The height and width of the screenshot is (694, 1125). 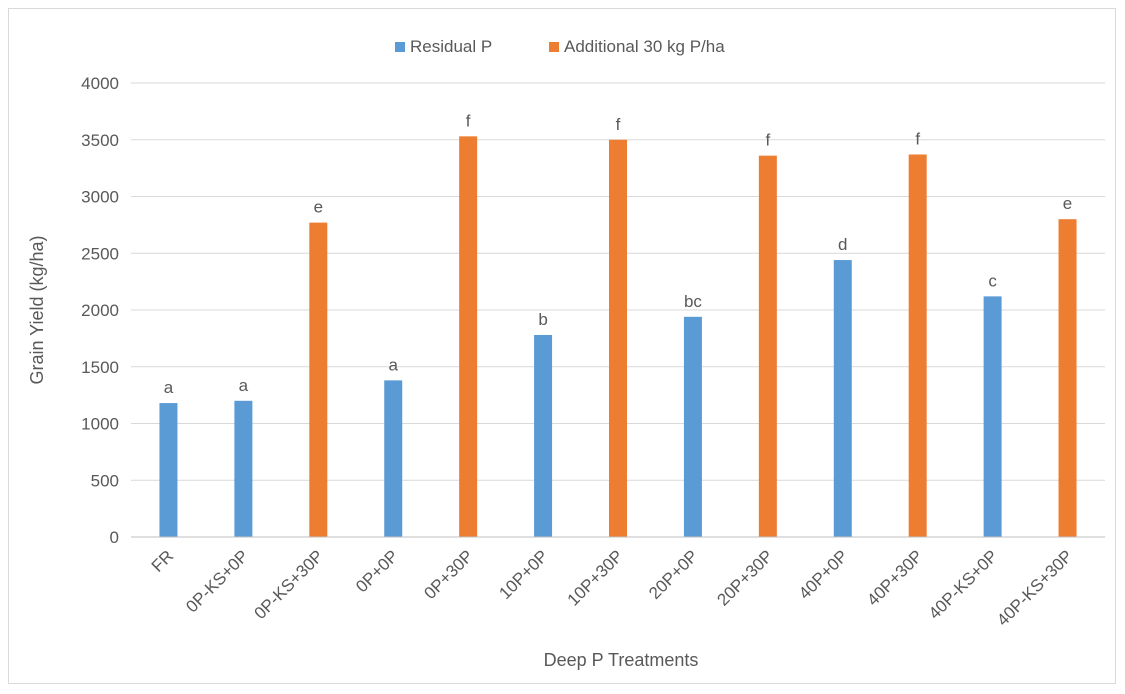 What do you see at coordinates (992, 280) in the screenshot?
I see `data-label: c` at bounding box center [992, 280].